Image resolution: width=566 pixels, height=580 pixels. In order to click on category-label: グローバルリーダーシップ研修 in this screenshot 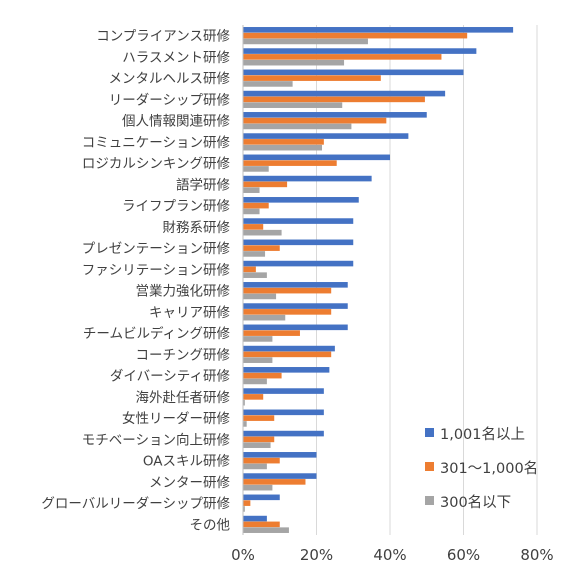, I will do `click(135, 504)`.